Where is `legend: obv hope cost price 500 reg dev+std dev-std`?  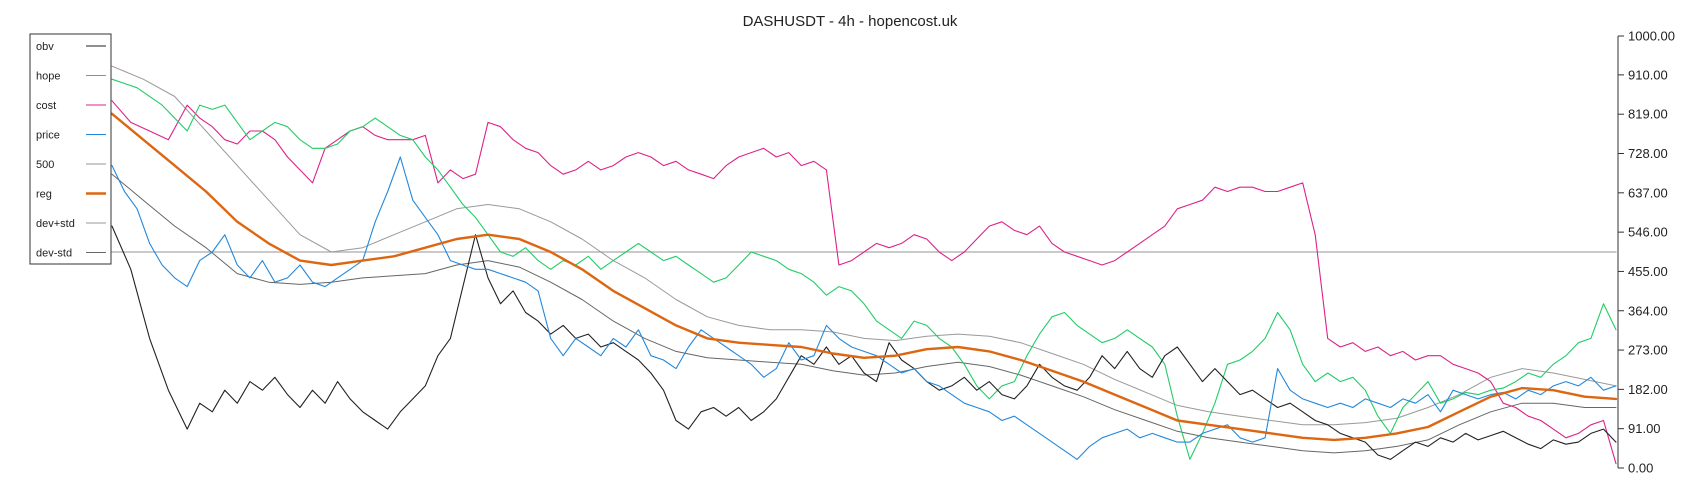 legend: obv hope cost price 500 reg dev+std dev-std is located at coordinates (70, 149).